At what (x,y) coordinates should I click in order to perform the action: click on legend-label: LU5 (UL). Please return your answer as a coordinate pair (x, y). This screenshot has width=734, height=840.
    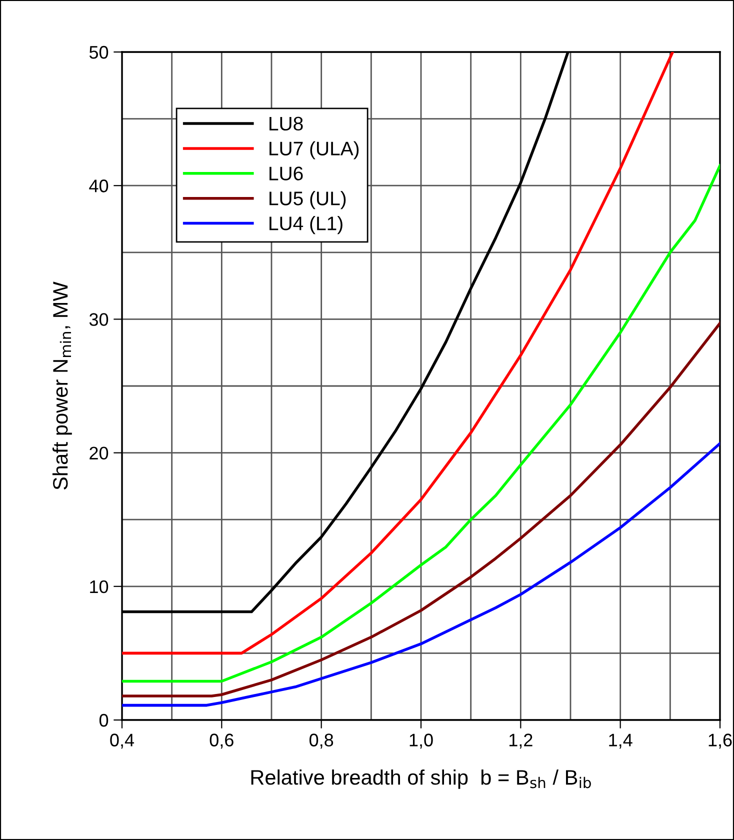
    Looking at the image, I should click on (308, 200).